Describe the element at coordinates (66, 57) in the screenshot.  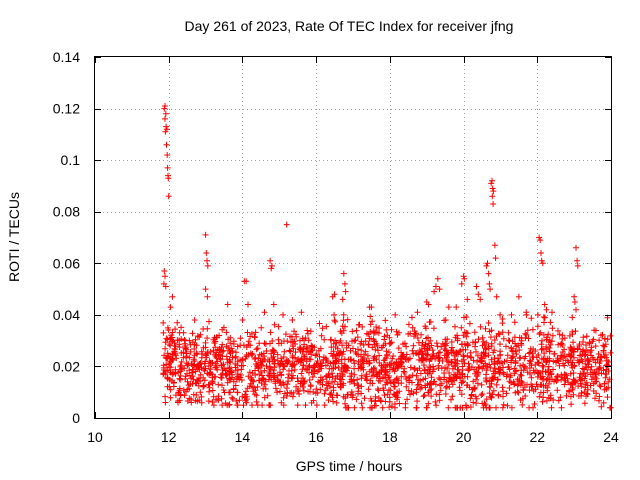
I see `y-tick-label: 0.14` at that location.